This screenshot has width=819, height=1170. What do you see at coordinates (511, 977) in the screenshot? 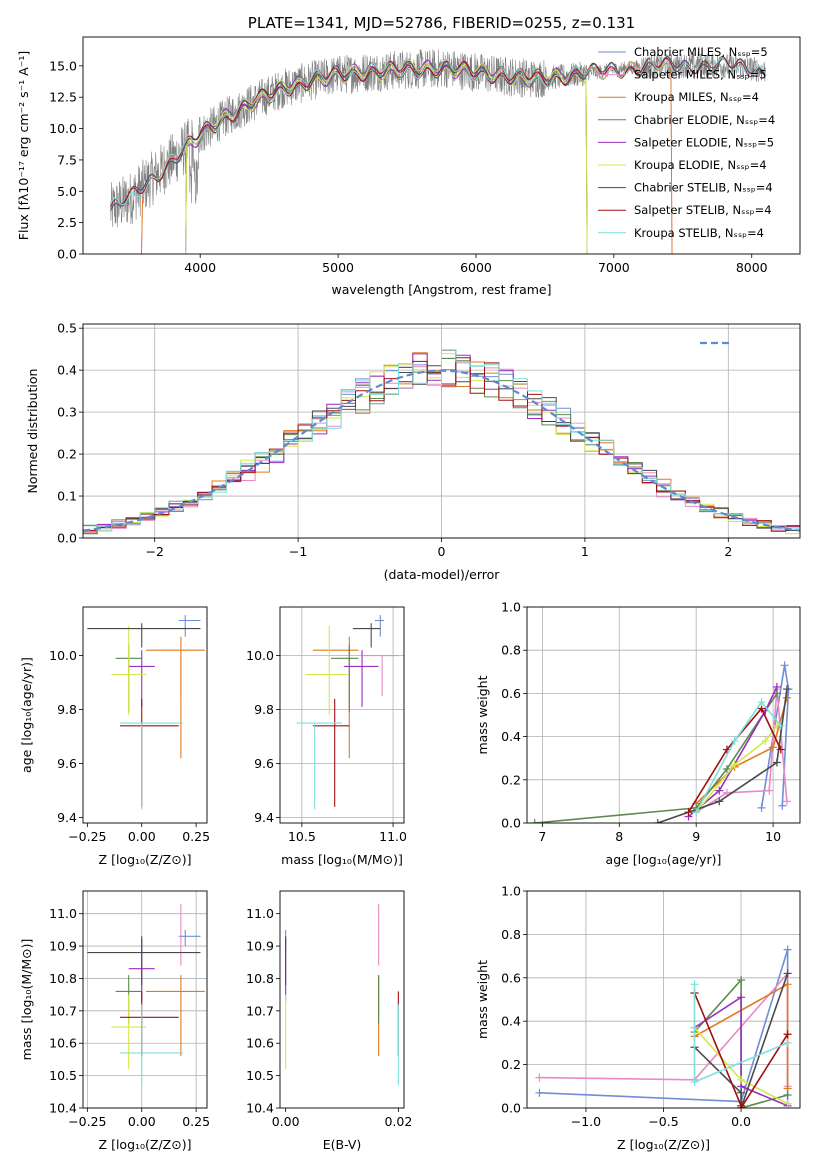
I see `Z_vs_weight-ytick-label: 0.6` at bounding box center [511, 977].